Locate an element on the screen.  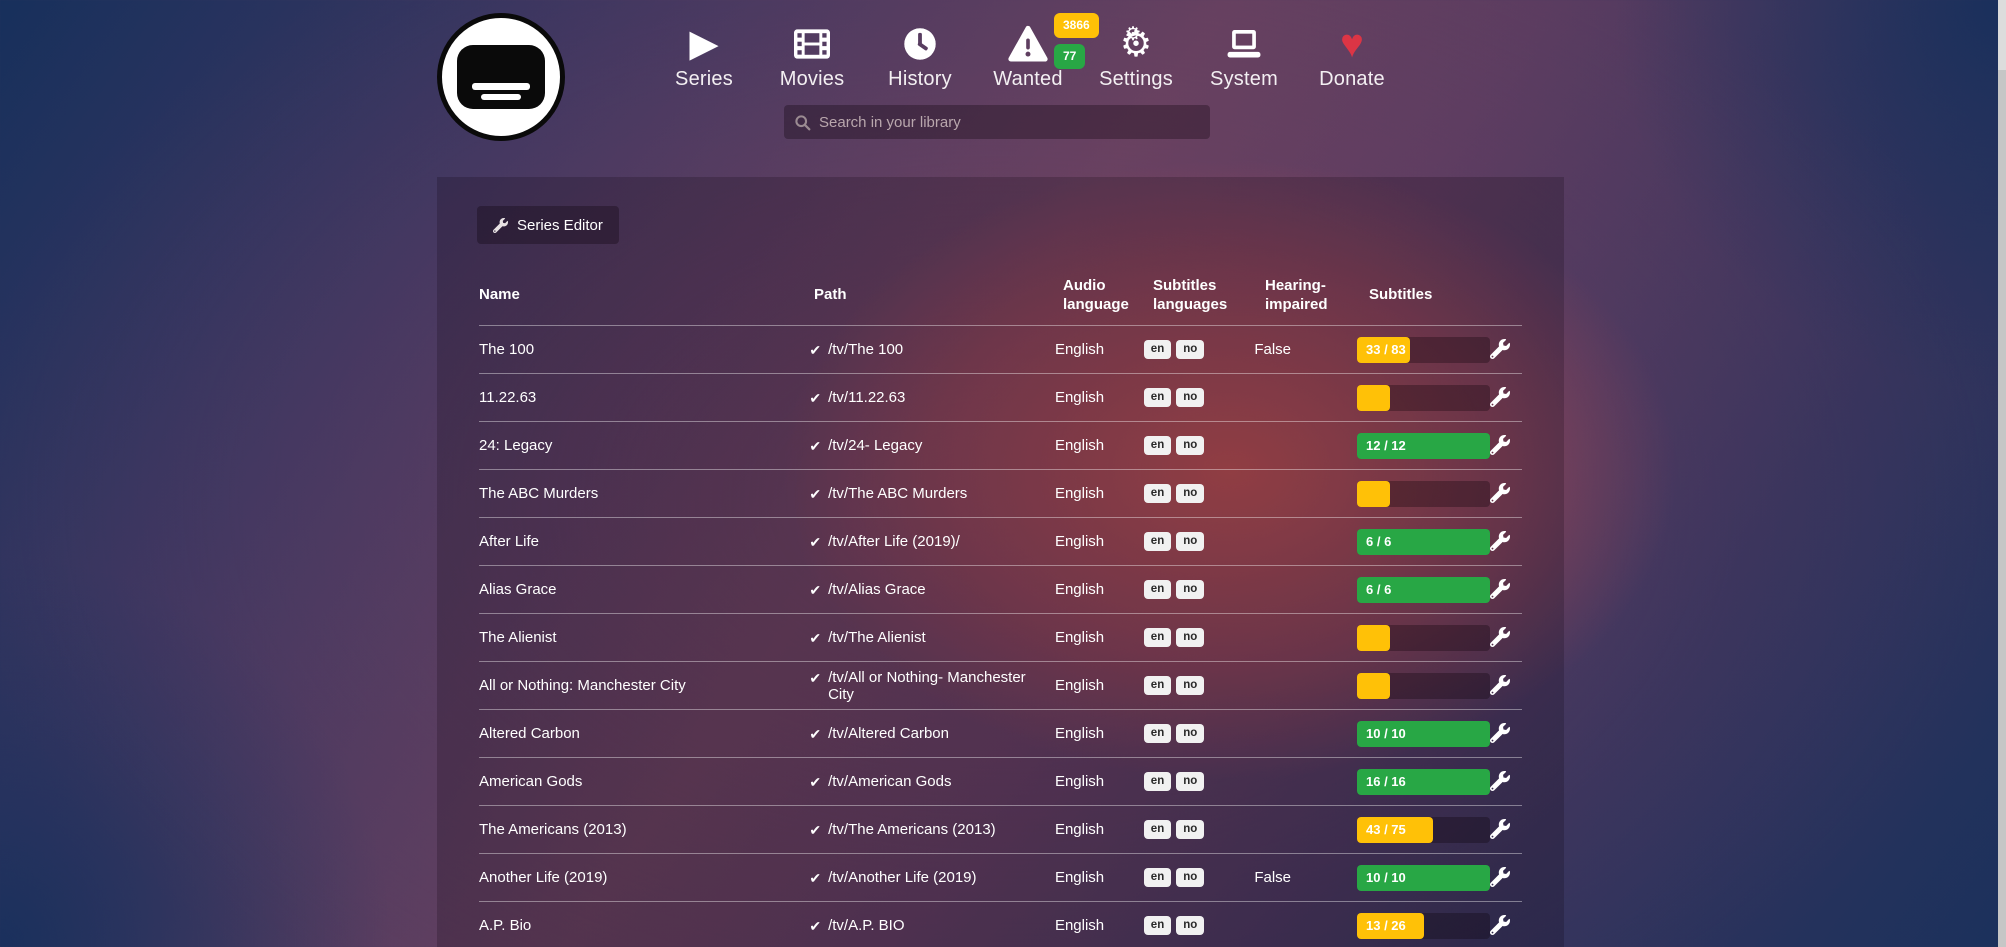
page-scrollbar is located at coordinates (2002, 473).